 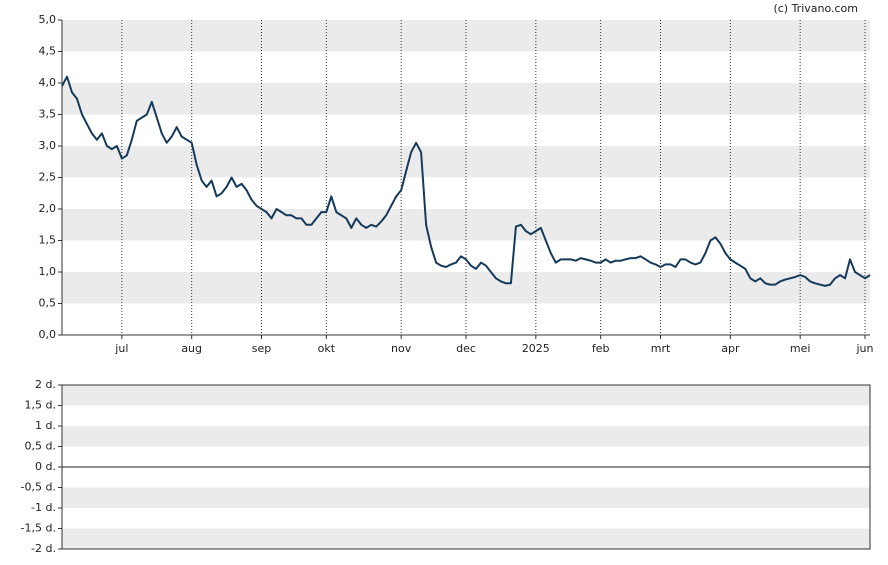 What do you see at coordinates (601, 348) in the screenshot?
I see `x-tick-label: feb` at bounding box center [601, 348].